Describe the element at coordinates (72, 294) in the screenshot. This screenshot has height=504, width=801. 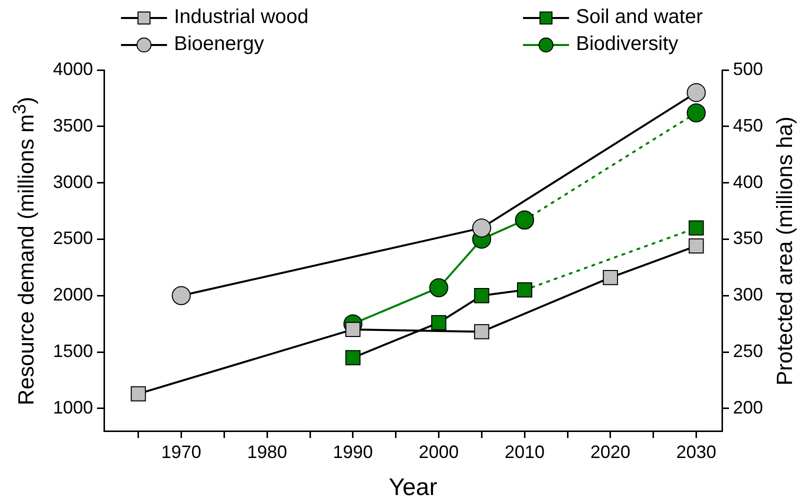
I see `y-tick-label: 2000` at that location.